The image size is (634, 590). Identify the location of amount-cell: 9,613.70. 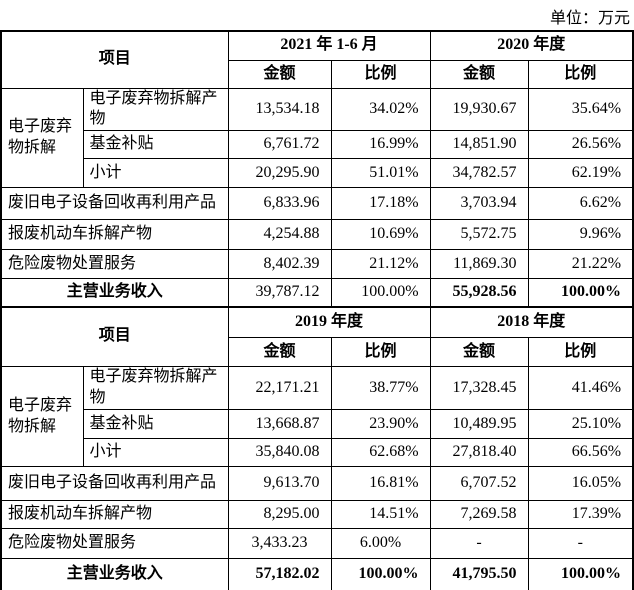
(279, 484).